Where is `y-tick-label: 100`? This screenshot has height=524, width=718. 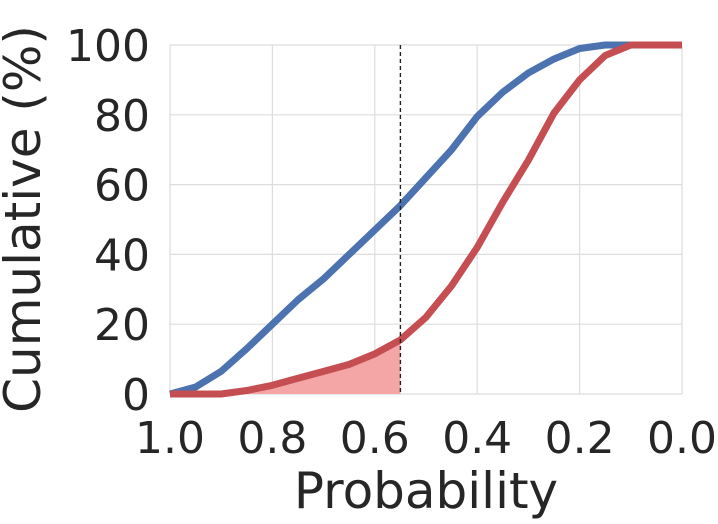
y-tick-label: 100 is located at coordinates (108, 46).